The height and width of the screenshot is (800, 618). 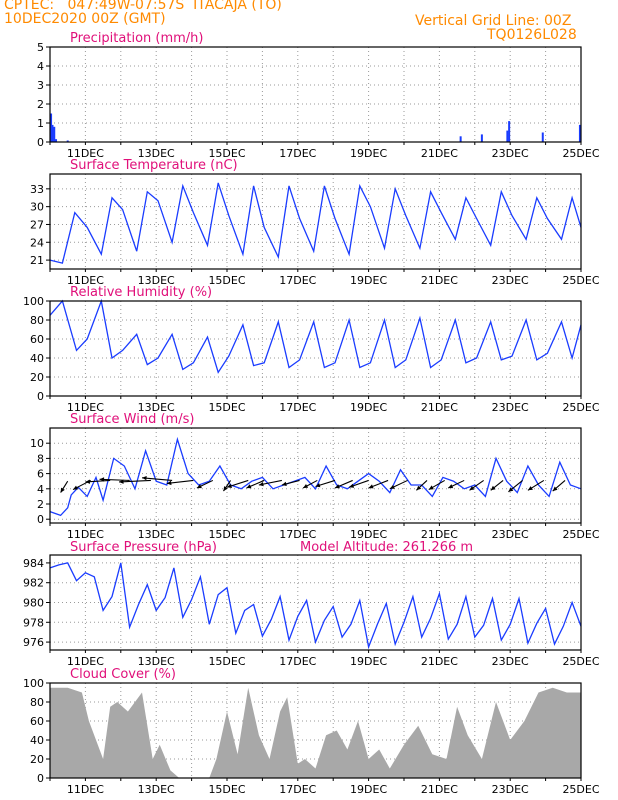 What do you see at coordinates (37, 207) in the screenshot?
I see `y-tick-label: 30` at bounding box center [37, 207].